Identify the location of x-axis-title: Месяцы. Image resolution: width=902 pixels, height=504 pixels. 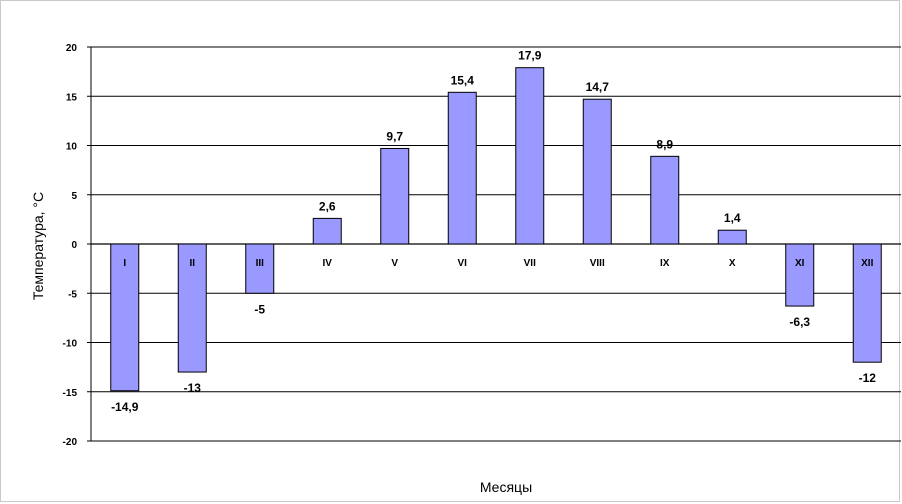
(506, 487).